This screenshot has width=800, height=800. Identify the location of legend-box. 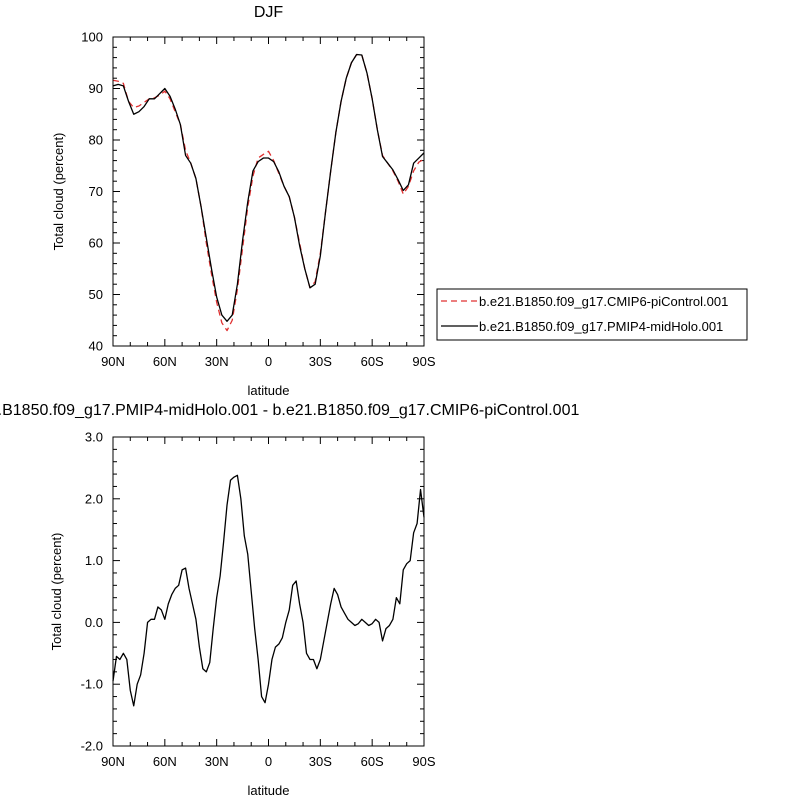
(592, 314).